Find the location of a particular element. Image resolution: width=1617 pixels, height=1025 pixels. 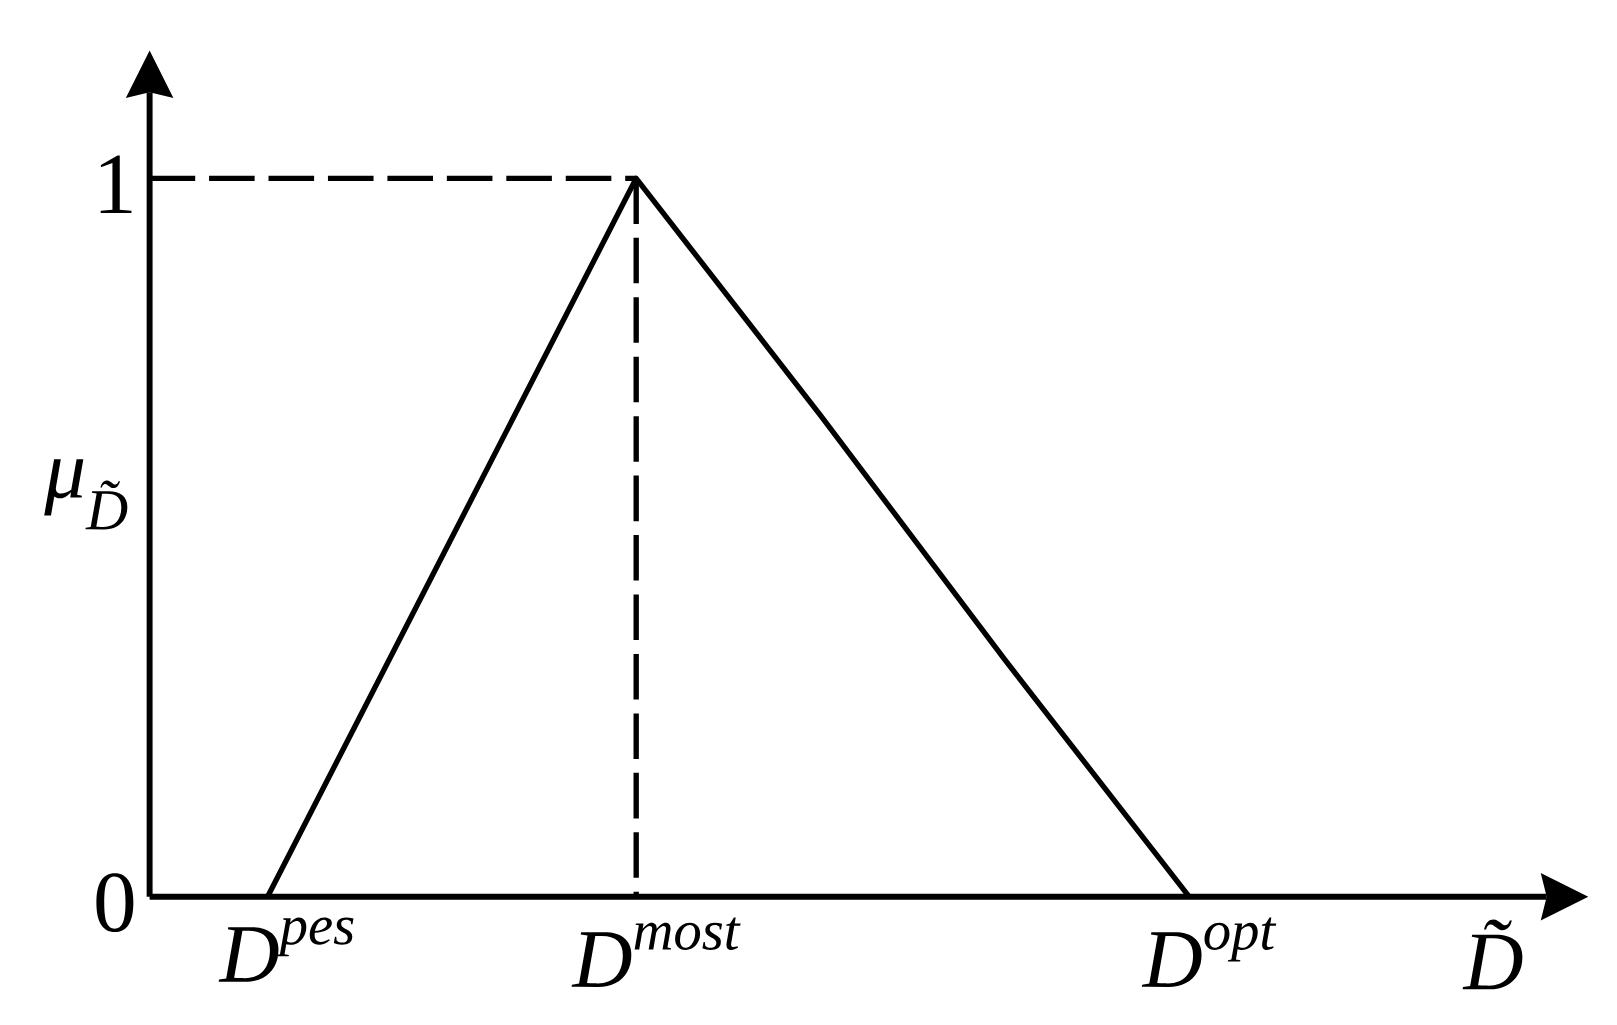

y-axis-title: μ$_{D̃}$ is located at coordinates (86, 494).